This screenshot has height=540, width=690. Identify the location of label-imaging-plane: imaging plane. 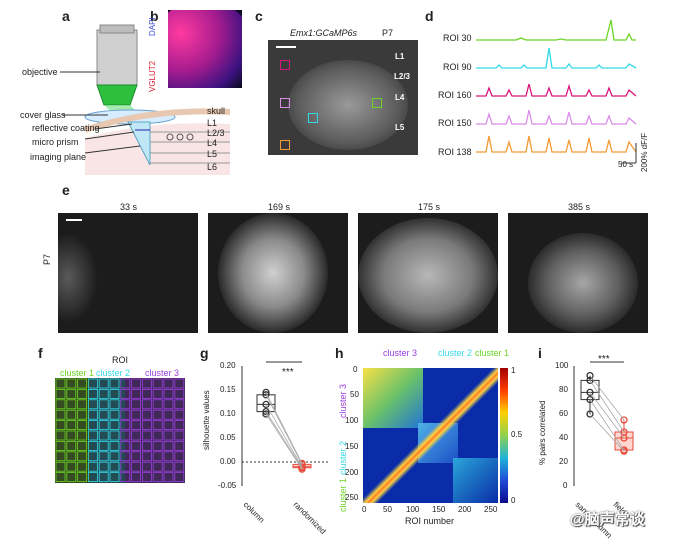
(58, 157).